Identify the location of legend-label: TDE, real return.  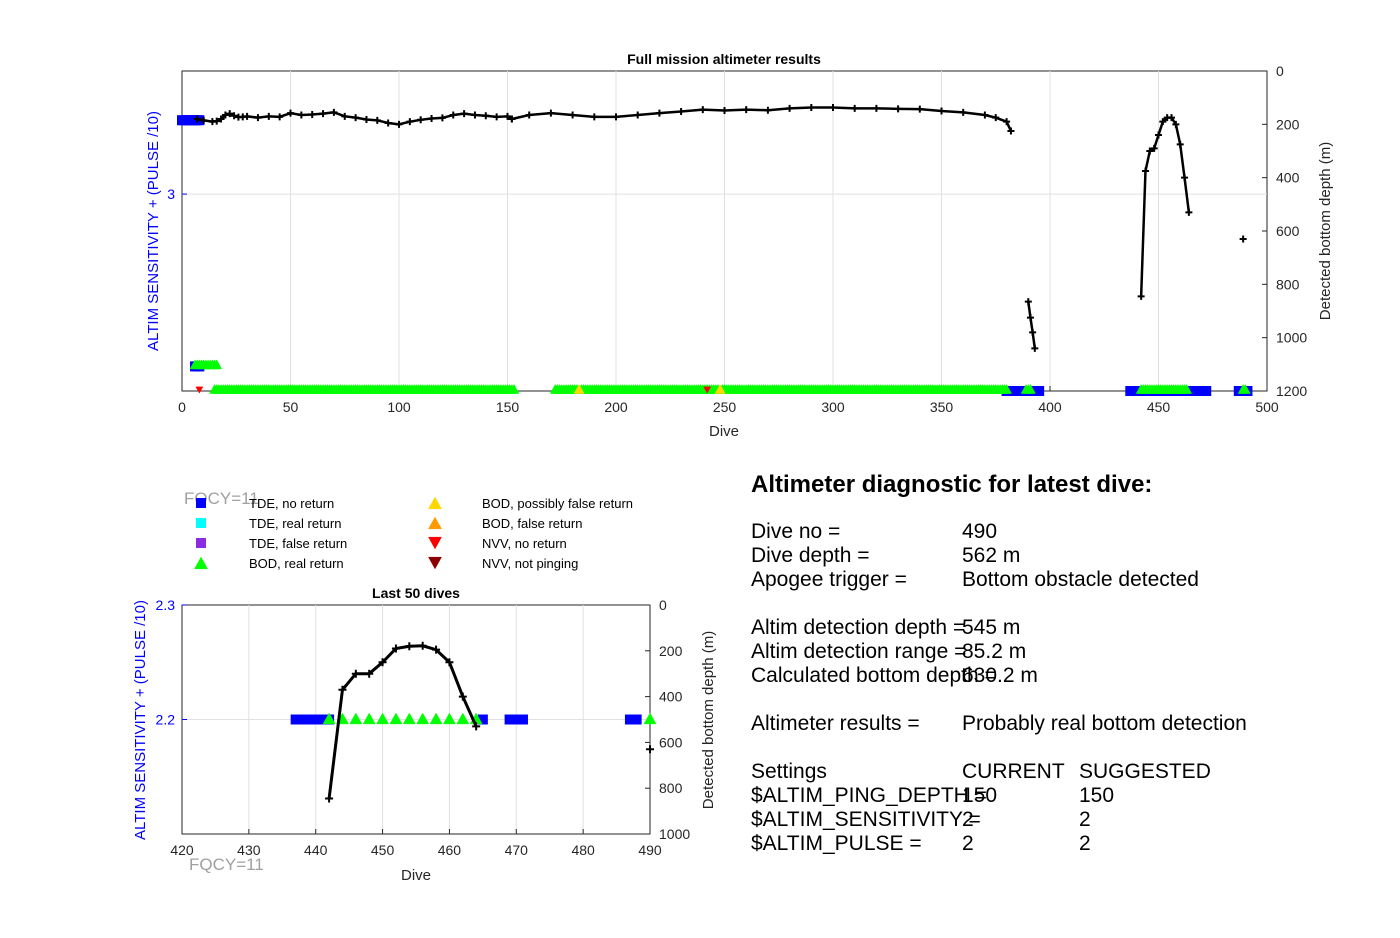
(295, 523).